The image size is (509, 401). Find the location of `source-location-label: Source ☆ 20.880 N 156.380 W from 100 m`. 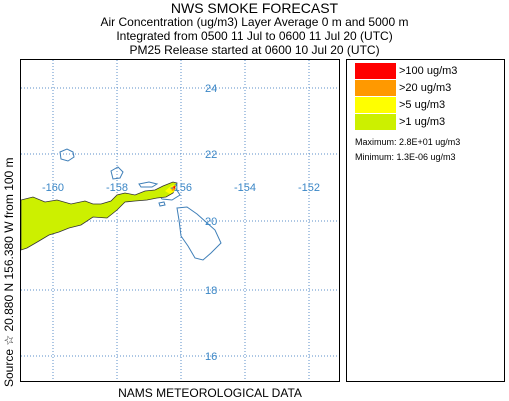

source-location-label: Source ☆ 20.880 N 156.380 W from 100 m is located at coordinates (9, 272).